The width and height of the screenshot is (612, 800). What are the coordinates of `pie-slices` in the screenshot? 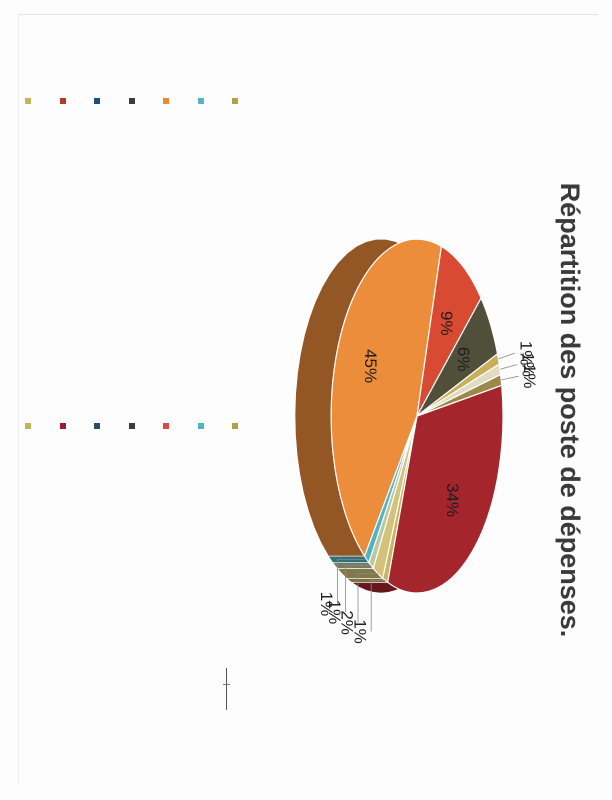 It's located at (417, 416).